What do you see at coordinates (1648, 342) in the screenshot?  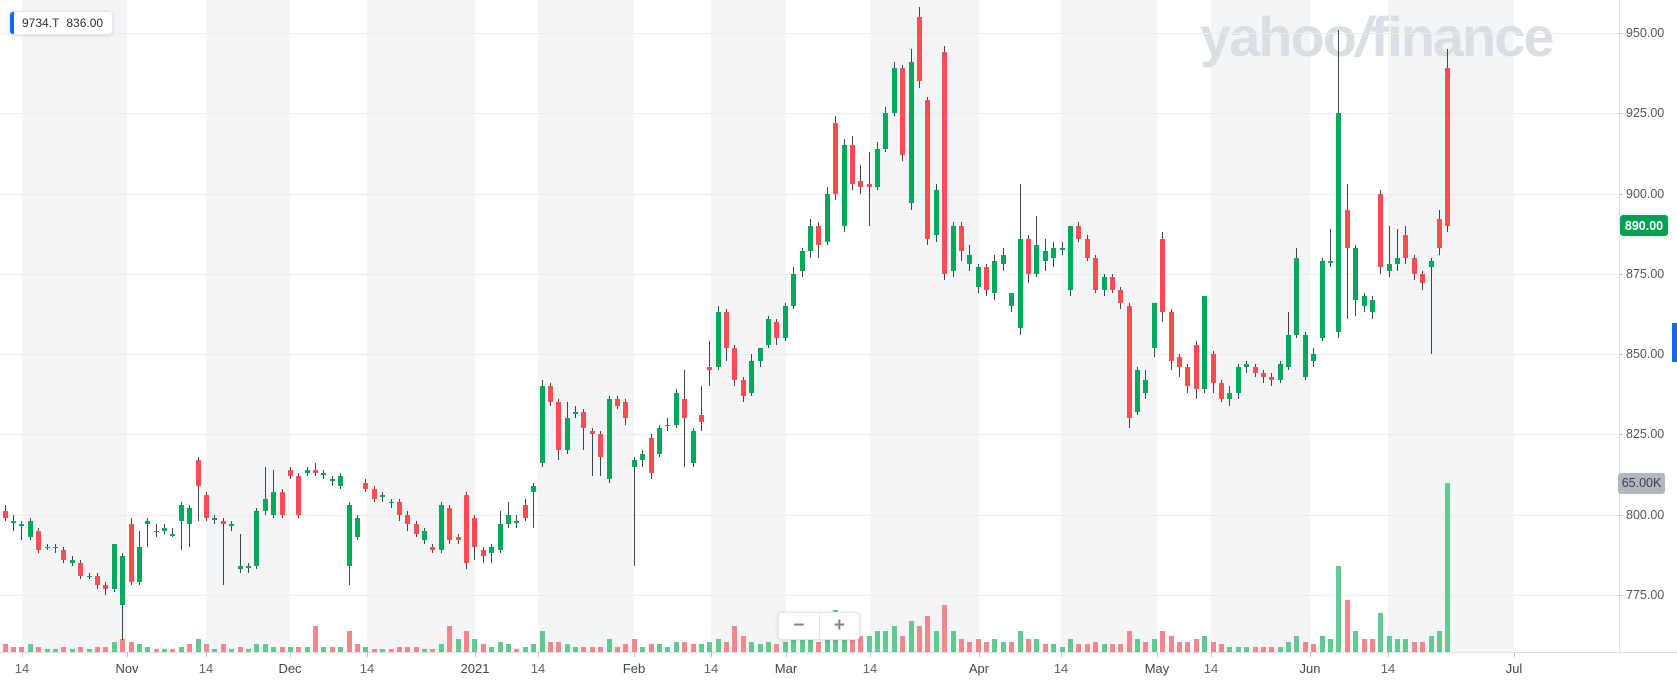 I see `price-axis` at bounding box center [1648, 342].